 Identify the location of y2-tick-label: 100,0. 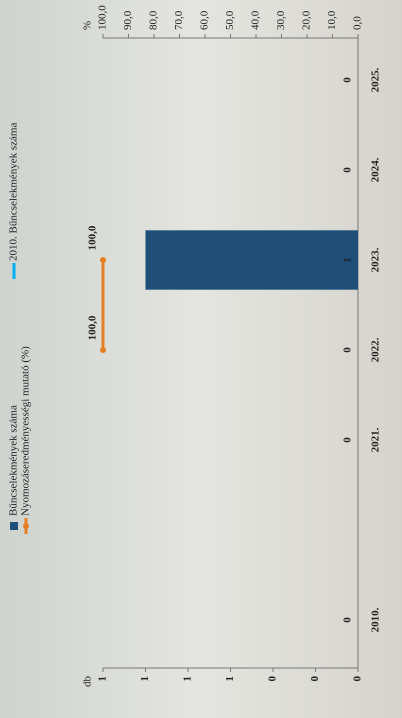
(103, 17).